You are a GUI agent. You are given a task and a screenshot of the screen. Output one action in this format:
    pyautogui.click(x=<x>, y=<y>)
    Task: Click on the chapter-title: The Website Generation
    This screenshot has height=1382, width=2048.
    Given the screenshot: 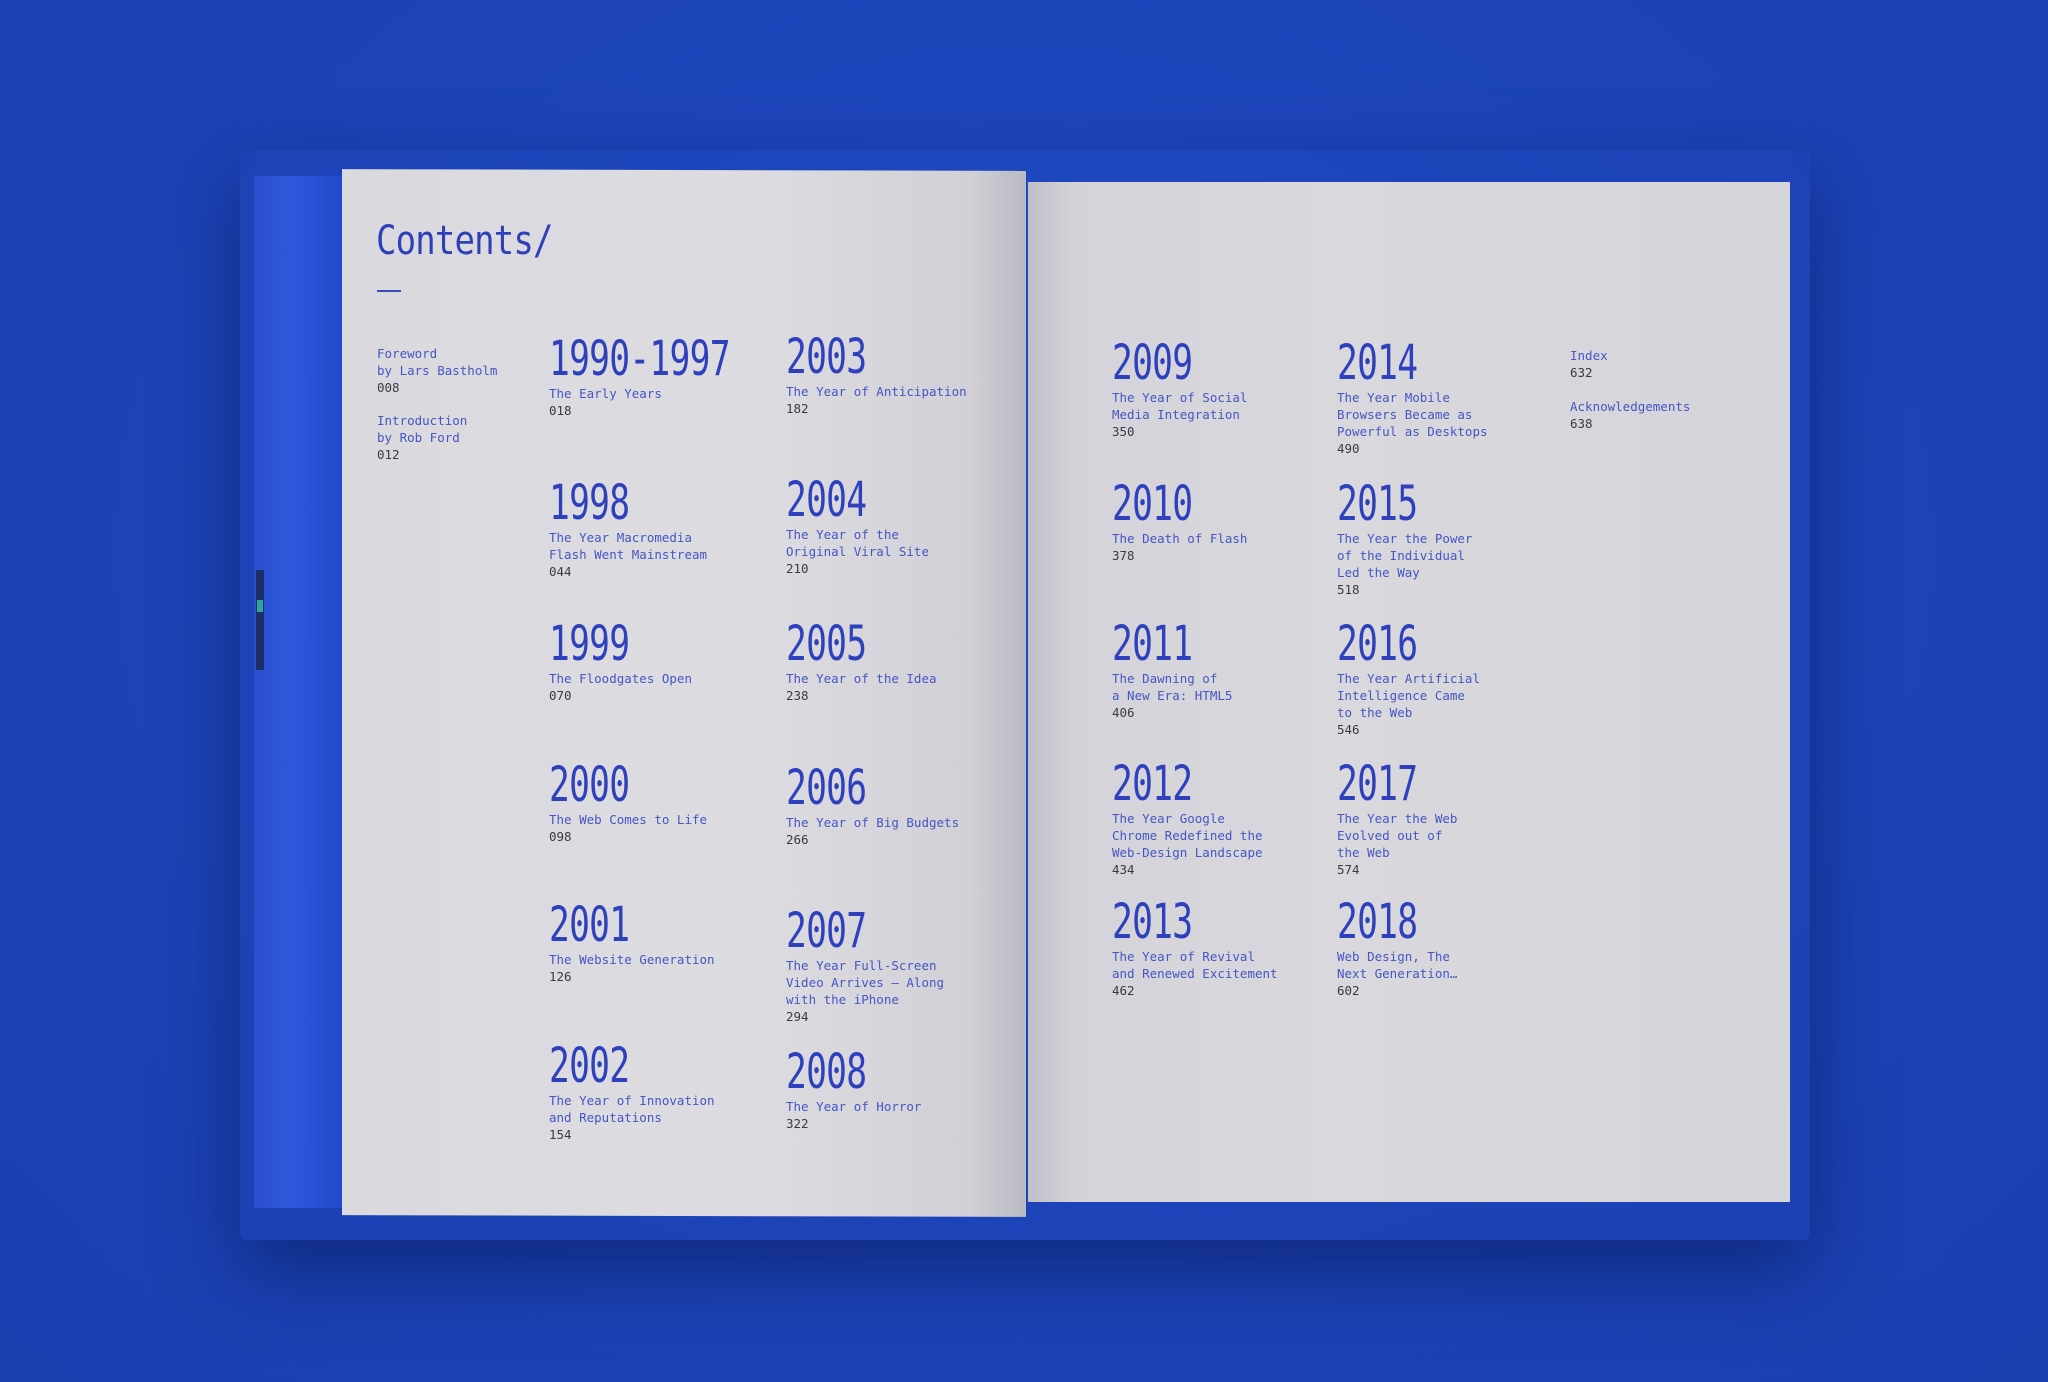 What is the action you would take?
    pyautogui.click(x=632, y=959)
    